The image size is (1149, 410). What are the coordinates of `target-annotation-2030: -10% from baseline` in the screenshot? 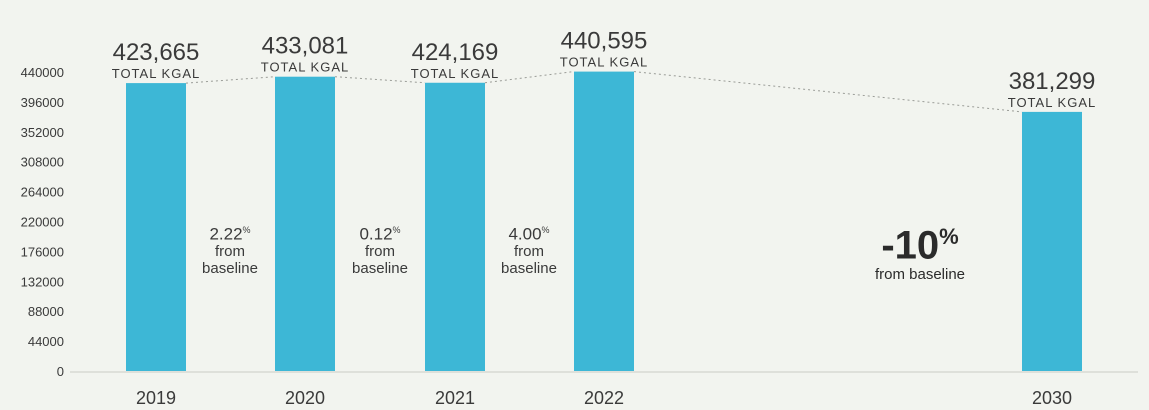 It's located at (920, 249).